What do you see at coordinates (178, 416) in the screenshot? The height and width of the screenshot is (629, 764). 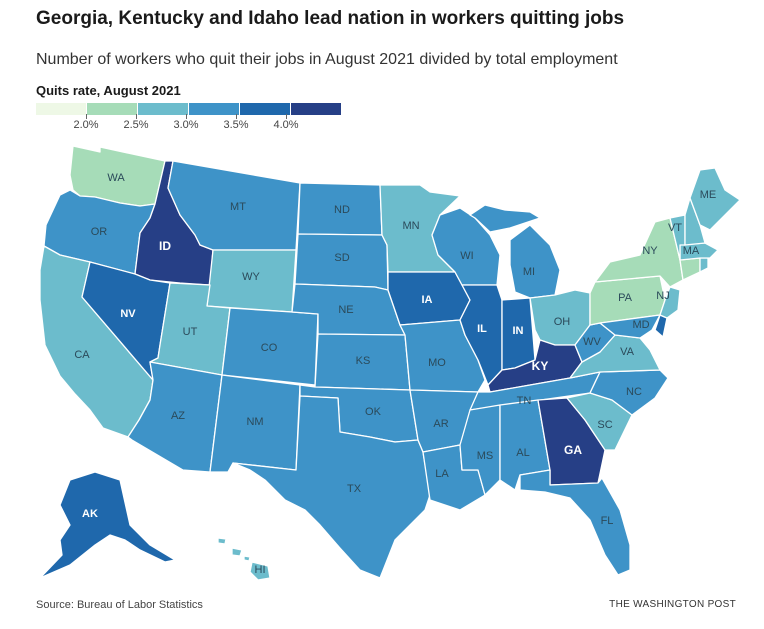 I see `state-label-az: AZ` at bounding box center [178, 416].